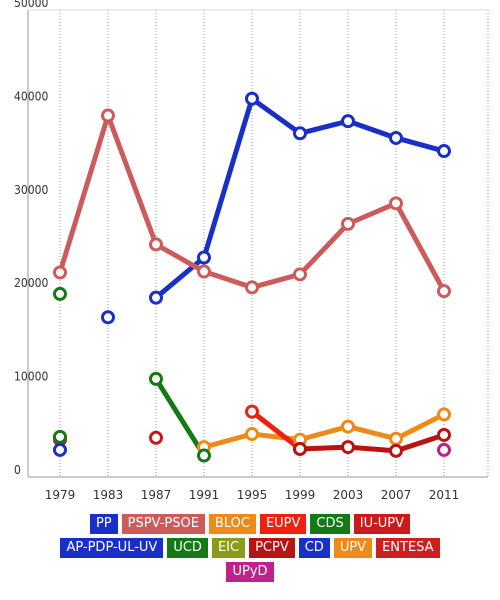 This screenshot has width=500, height=600. Describe the element at coordinates (276, 430) in the screenshot. I see `series-line-eupv` at that location.